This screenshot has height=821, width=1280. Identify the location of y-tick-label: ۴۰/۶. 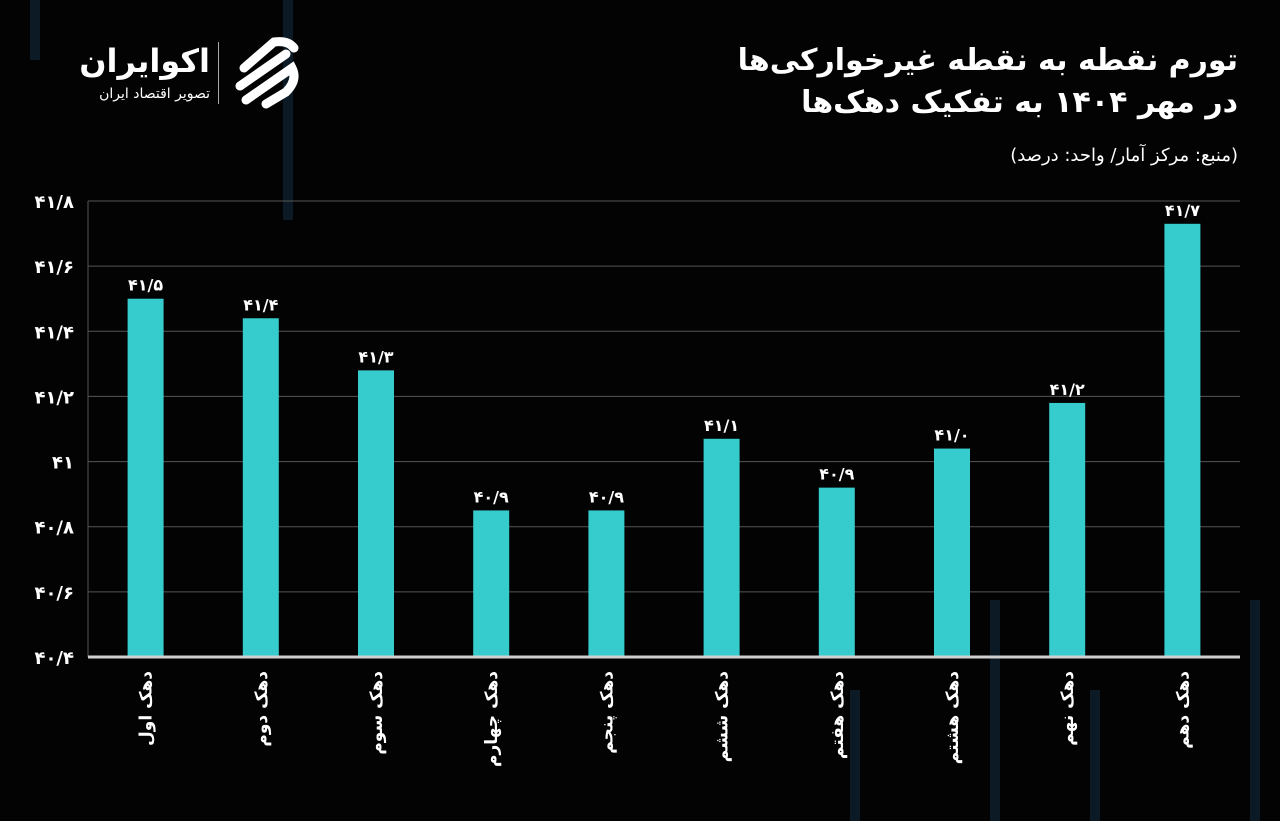
(54, 593).